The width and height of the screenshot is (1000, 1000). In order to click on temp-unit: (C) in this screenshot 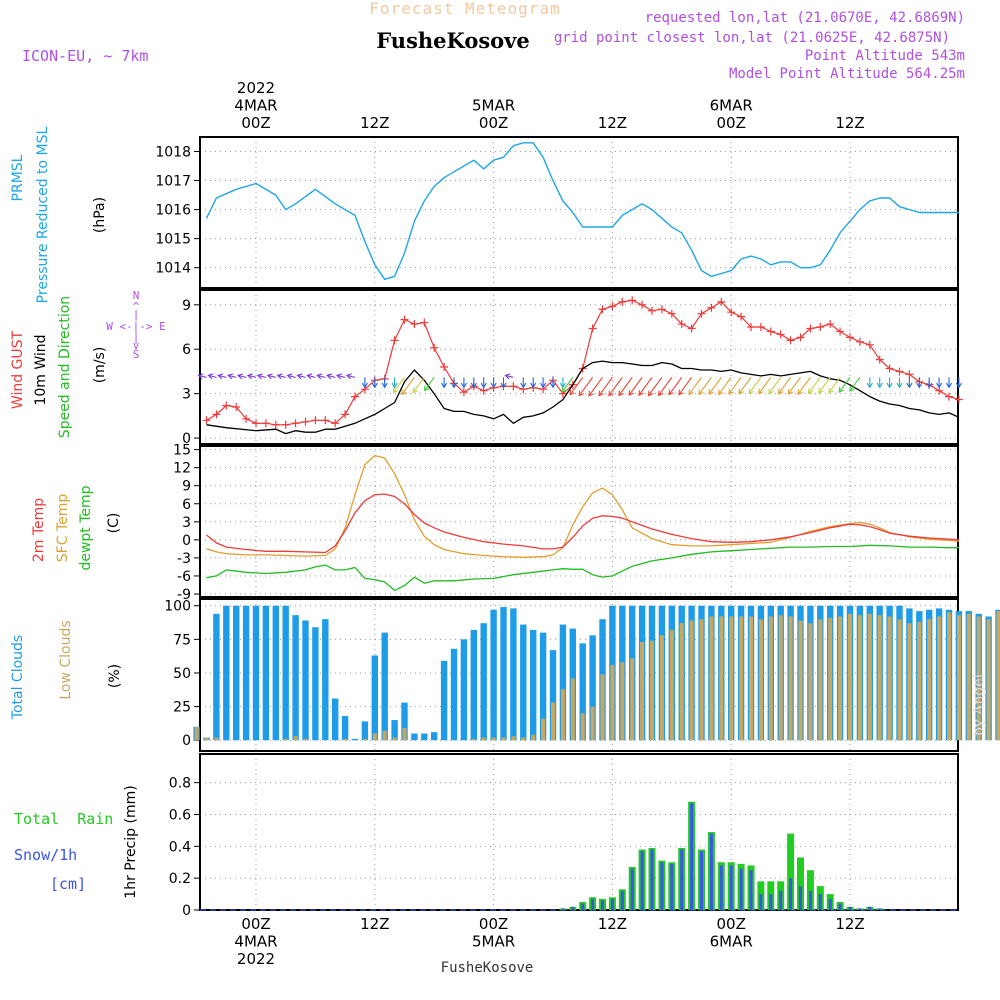, I will do `click(114, 523)`.